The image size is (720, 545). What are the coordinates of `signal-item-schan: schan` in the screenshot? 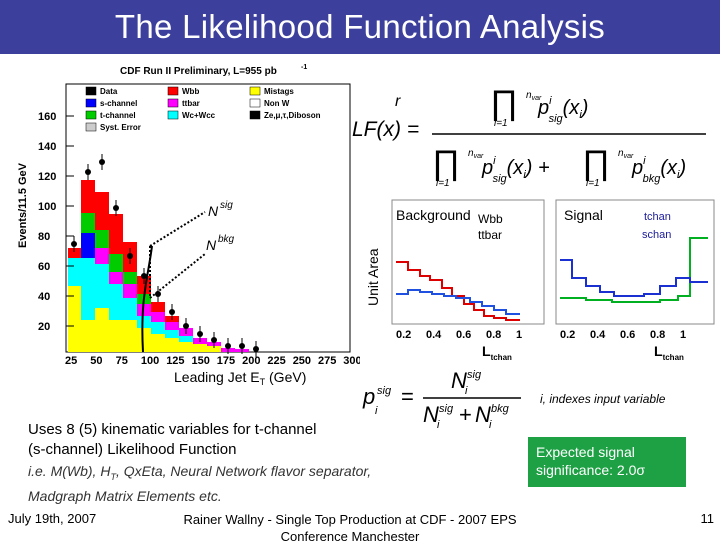 It's located at (656, 235).